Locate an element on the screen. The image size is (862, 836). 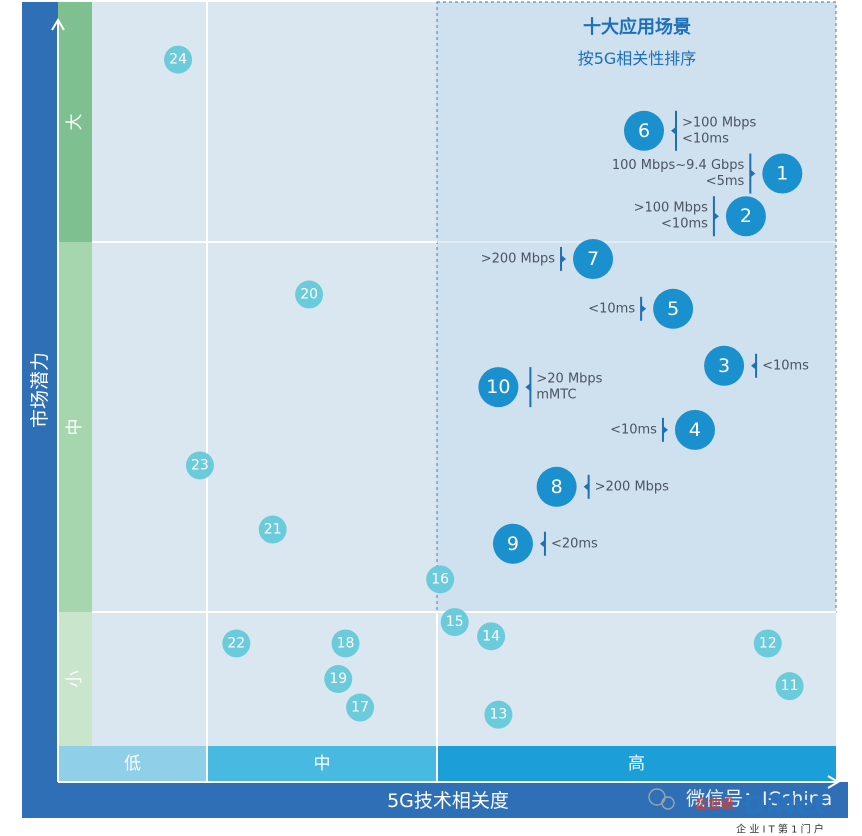
point-label-14: 14 is located at coordinates (491, 636).